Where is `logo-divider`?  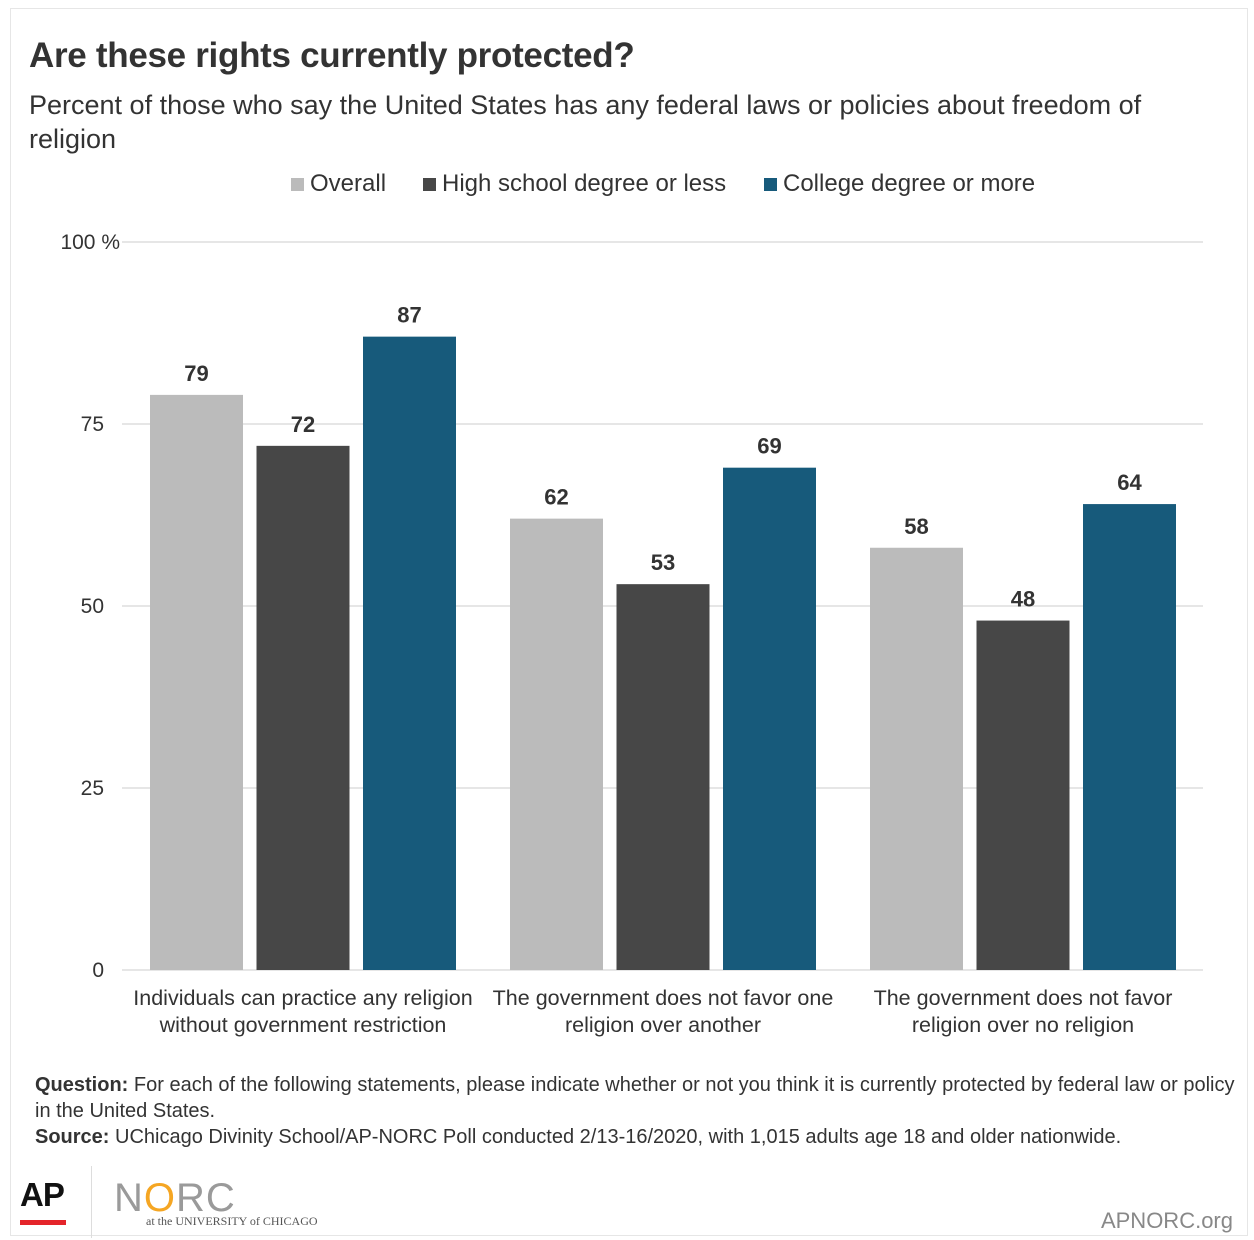
logo-divider is located at coordinates (91, 1202).